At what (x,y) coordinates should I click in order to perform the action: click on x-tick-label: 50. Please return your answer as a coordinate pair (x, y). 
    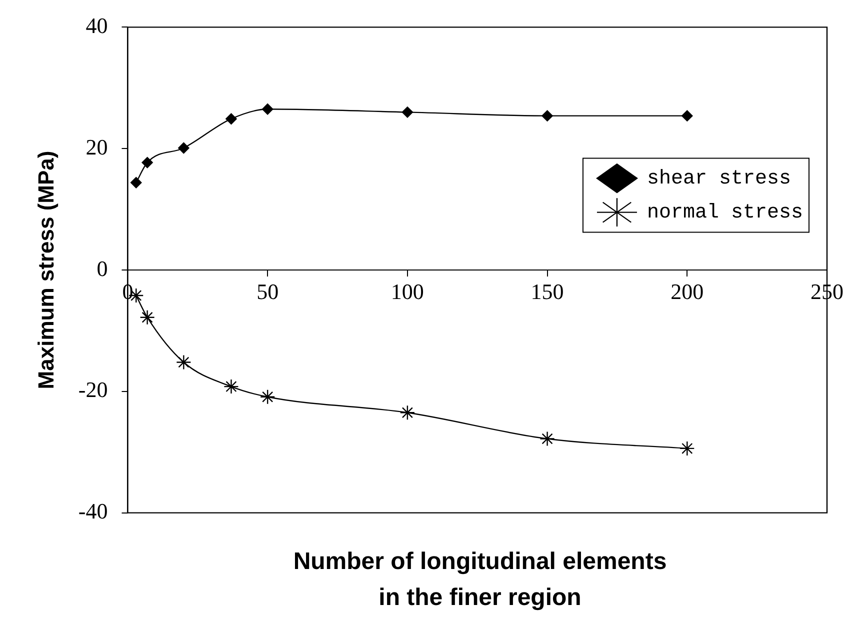
    Looking at the image, I should click on (267, 291).